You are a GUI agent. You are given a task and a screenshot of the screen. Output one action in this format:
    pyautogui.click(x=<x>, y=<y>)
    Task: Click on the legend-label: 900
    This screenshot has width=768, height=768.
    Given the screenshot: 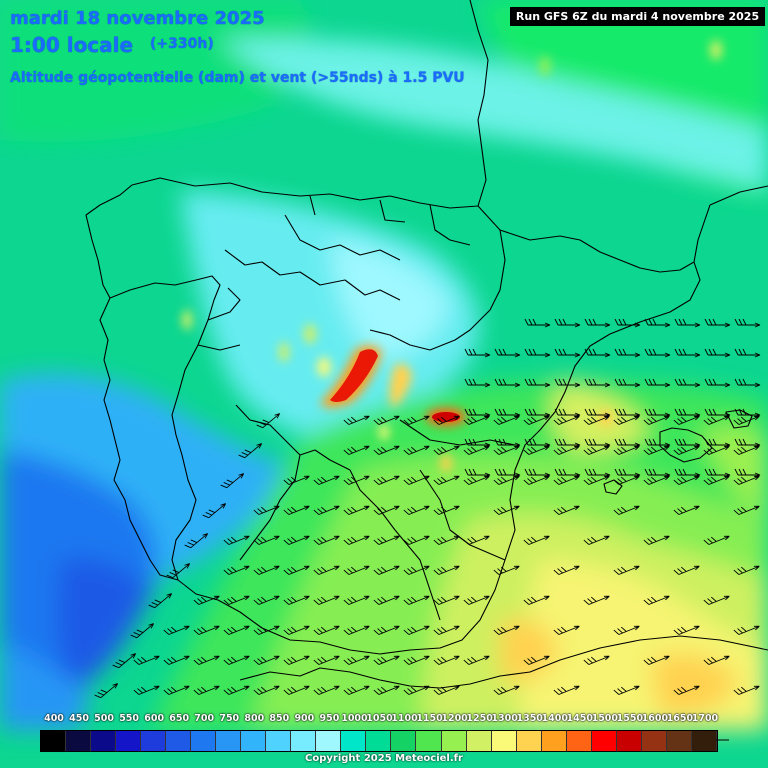 What is the action you would take?
    pyautogui.click(x=304, y=718)
    